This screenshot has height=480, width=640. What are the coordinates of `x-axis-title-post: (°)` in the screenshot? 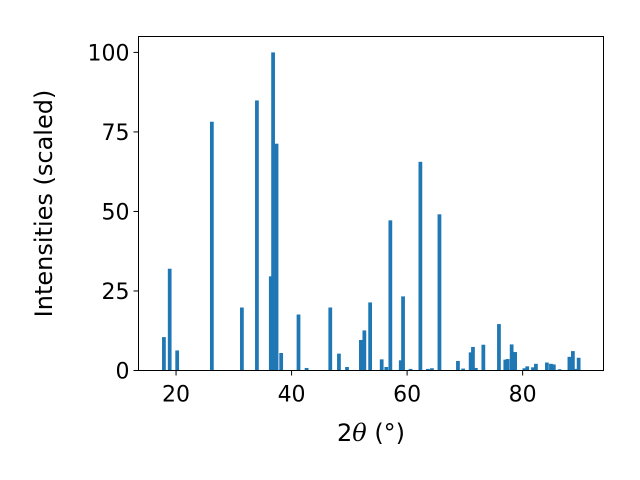 It's located at (386, 433).